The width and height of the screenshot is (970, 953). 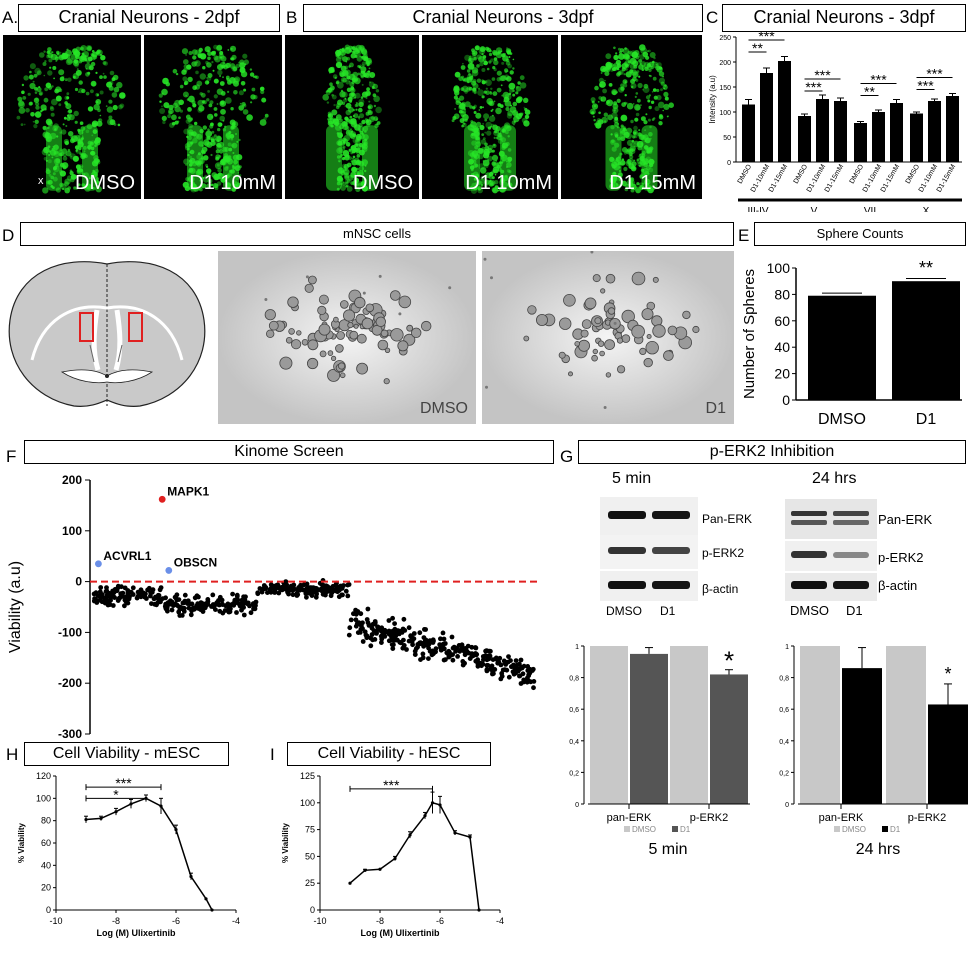 What do you see at coordinates (347, 337) in the screenshot?
I see `spheres-image` at bounding box center [347, 337].